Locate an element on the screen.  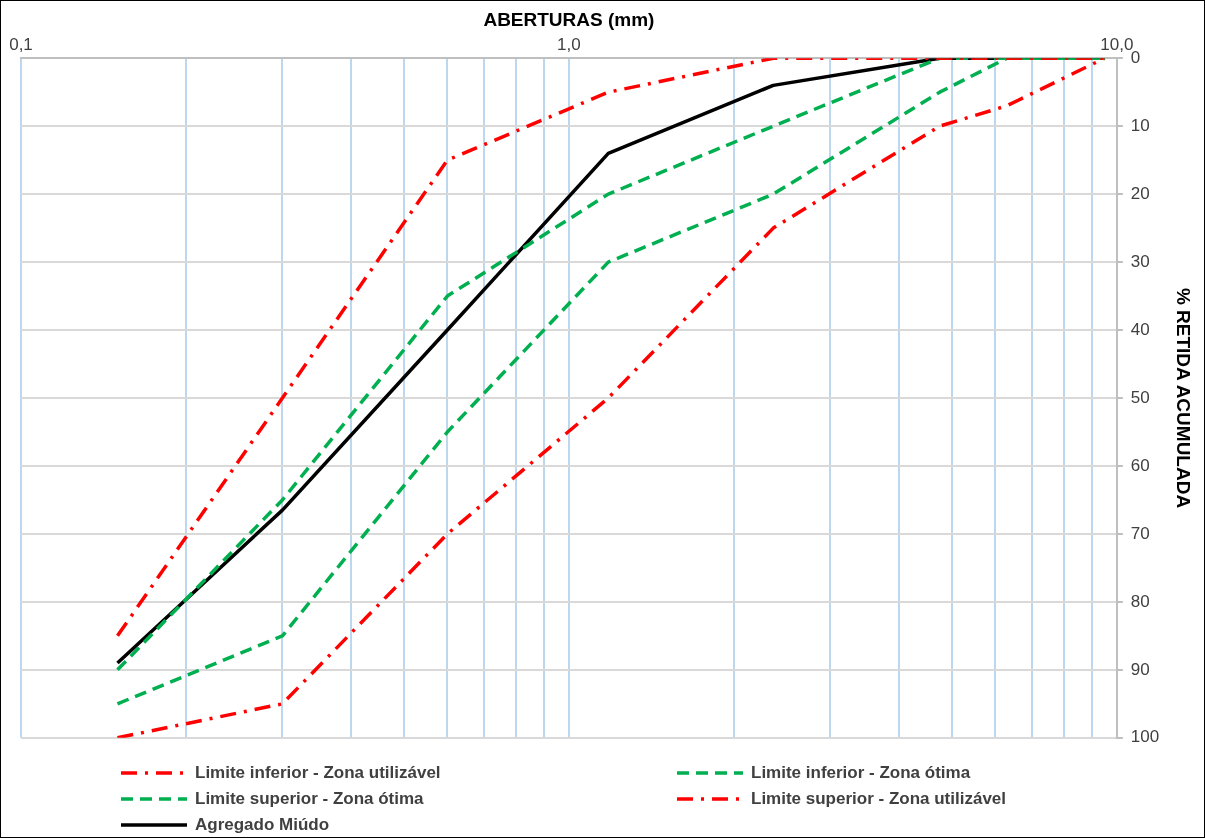
legend-label: Limite superior - Zona ótima is located at coordinates (309, 799).